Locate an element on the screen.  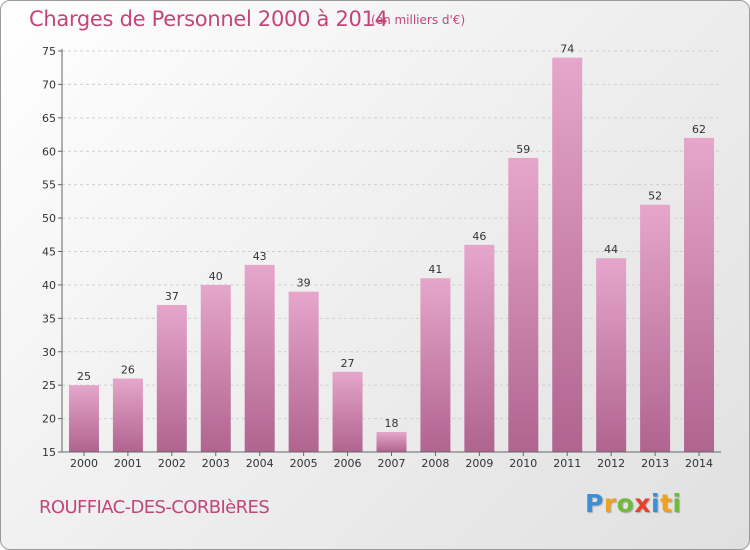
x-tick-label: 2009 is located at coordinates (479, 463).